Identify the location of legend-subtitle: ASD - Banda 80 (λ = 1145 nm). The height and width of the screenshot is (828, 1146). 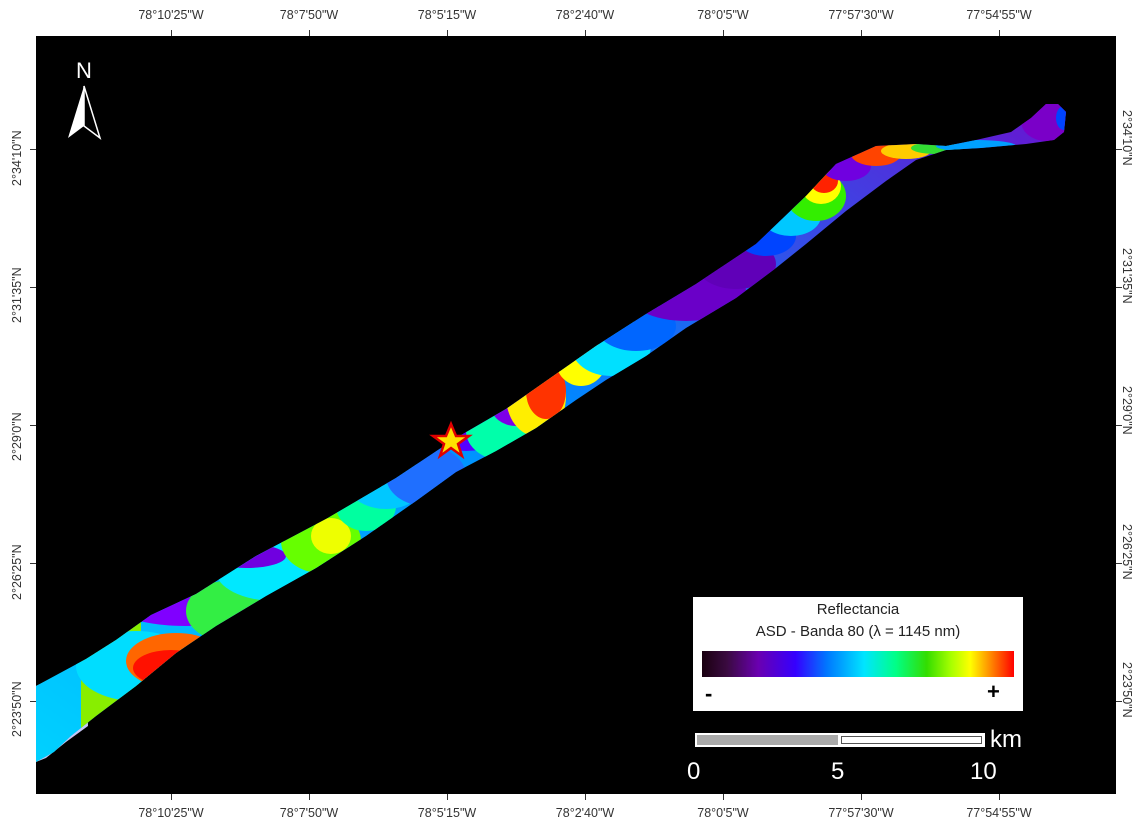
(858, 631).